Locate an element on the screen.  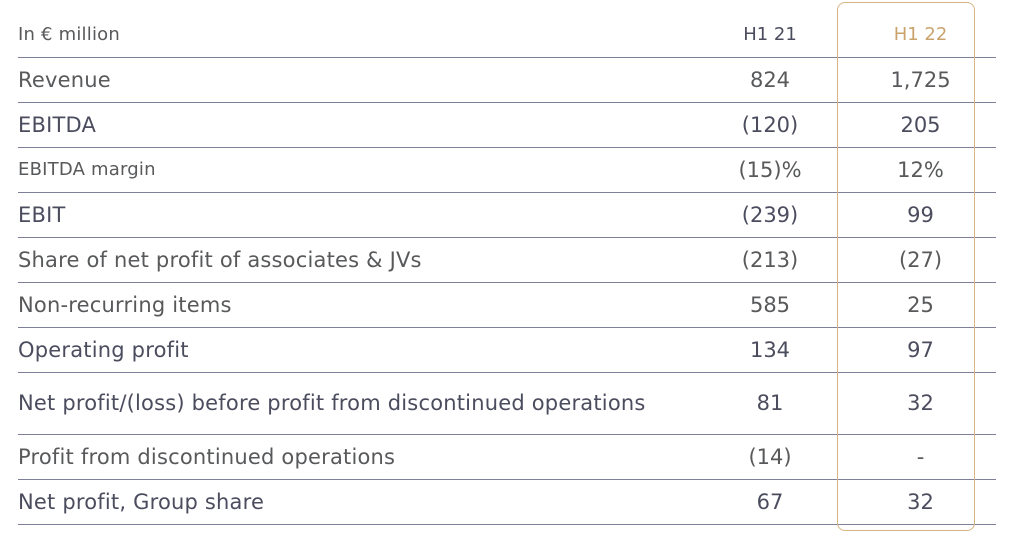
row-label: Profit from discontinued operations is located at coordinates (356, 457).